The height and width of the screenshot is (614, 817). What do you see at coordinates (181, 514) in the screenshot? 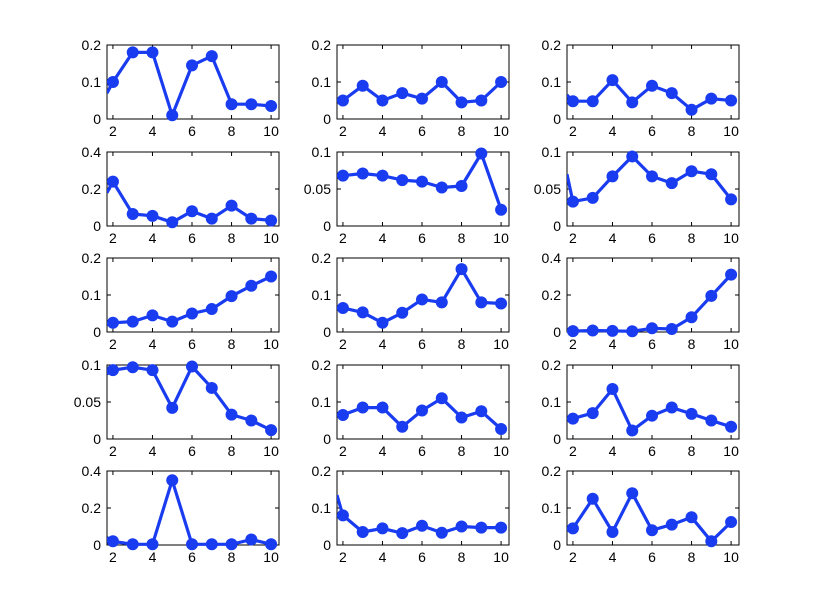
I see `subplot-r5c1: 0 0.2 0.4 2 4 6 8 10` at bounding box center [181, 514].